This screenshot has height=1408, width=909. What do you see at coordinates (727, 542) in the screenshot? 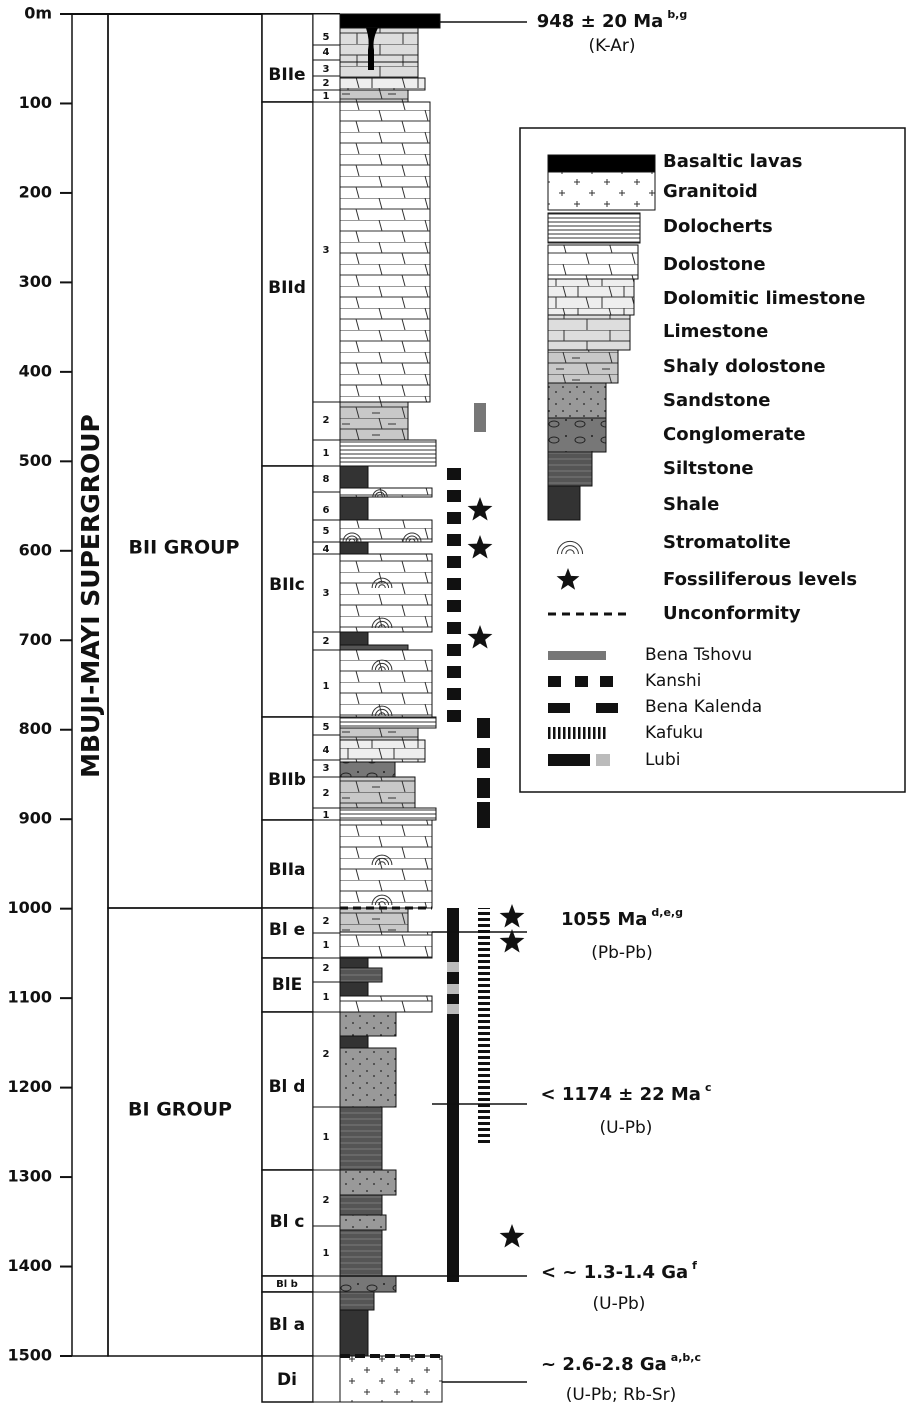
I see `legend-label: Stromatolite` at bounding box center [727, 542].